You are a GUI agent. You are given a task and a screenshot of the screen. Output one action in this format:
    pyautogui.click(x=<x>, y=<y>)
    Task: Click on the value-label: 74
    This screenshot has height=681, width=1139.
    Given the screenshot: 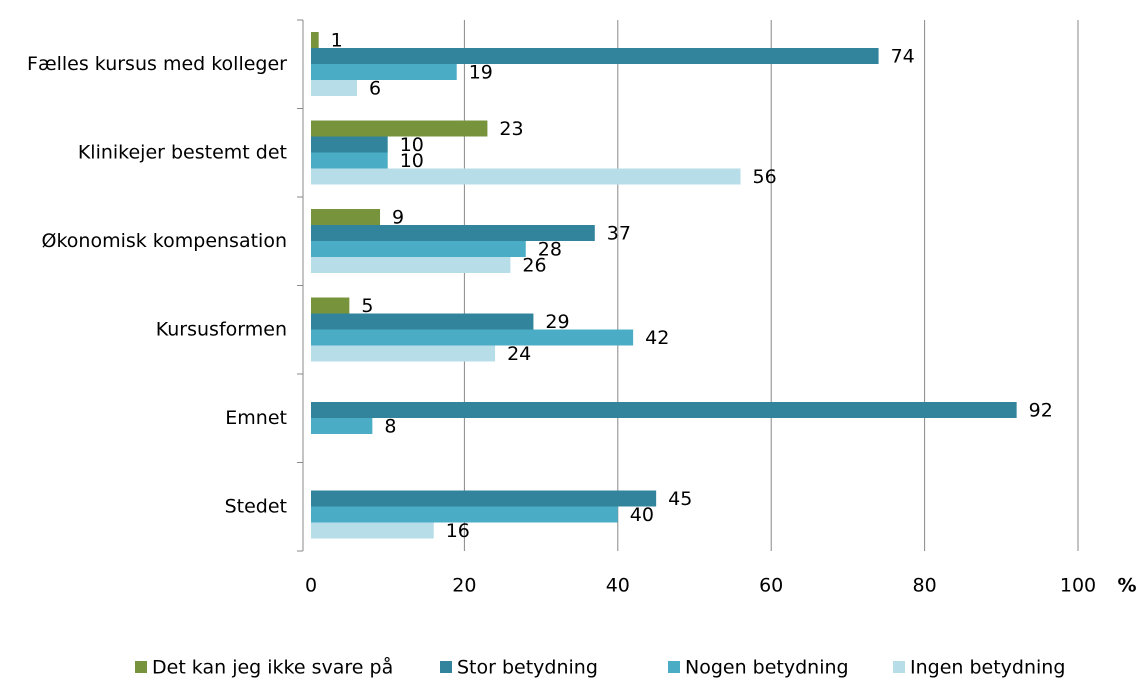 What is the action you would take?
    pyautogui.click(x=903, y=57)
    